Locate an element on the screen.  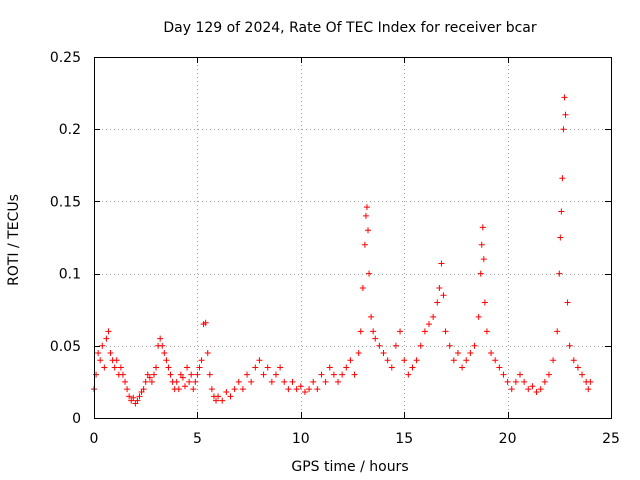
x-tick-label: 25 is located at coordinates (611, 439).